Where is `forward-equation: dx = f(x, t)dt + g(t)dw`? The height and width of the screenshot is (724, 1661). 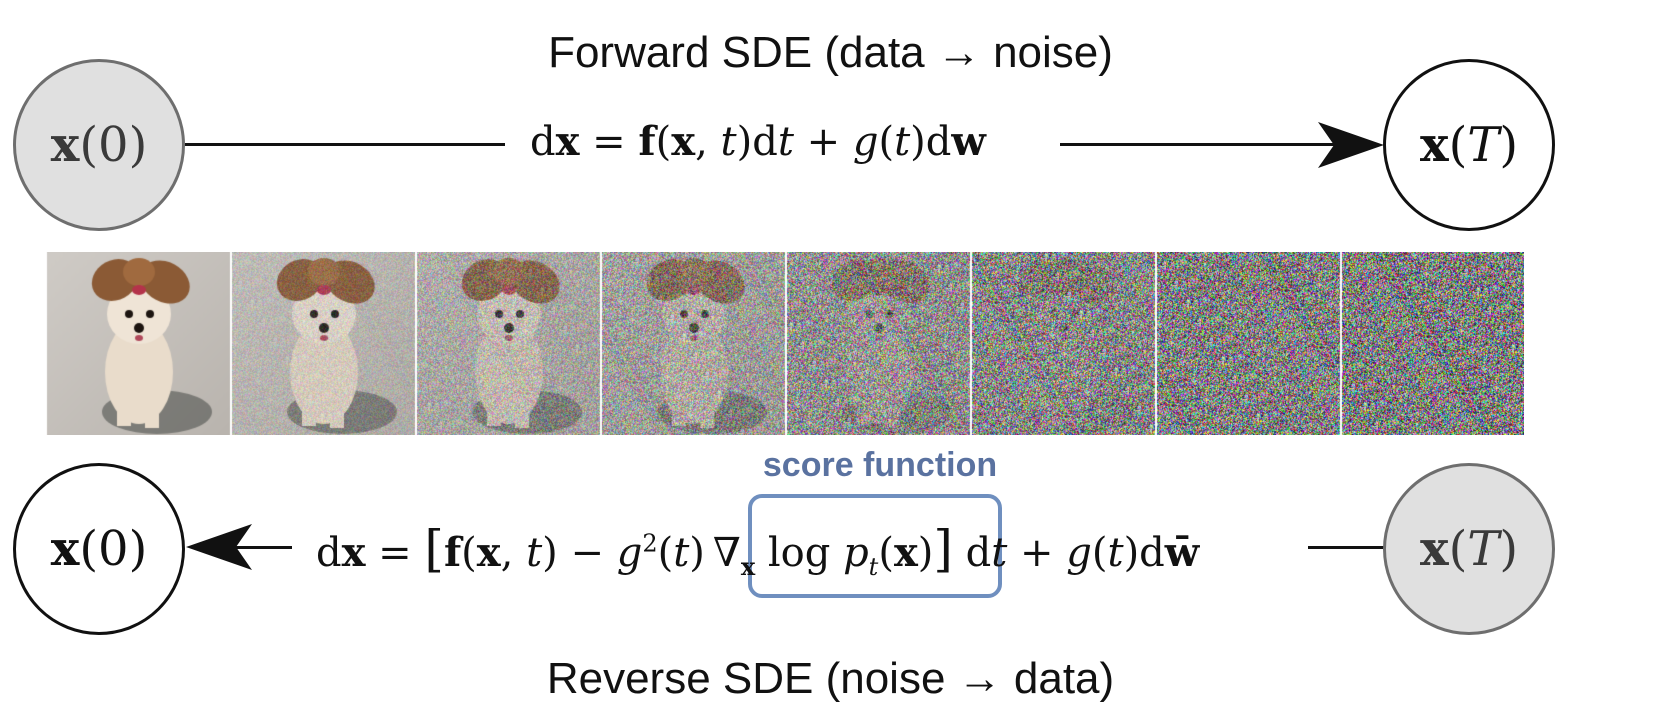 forward-equation: dx = f(x, t)dt + g(t)dw is located at coordinates (758, 141).